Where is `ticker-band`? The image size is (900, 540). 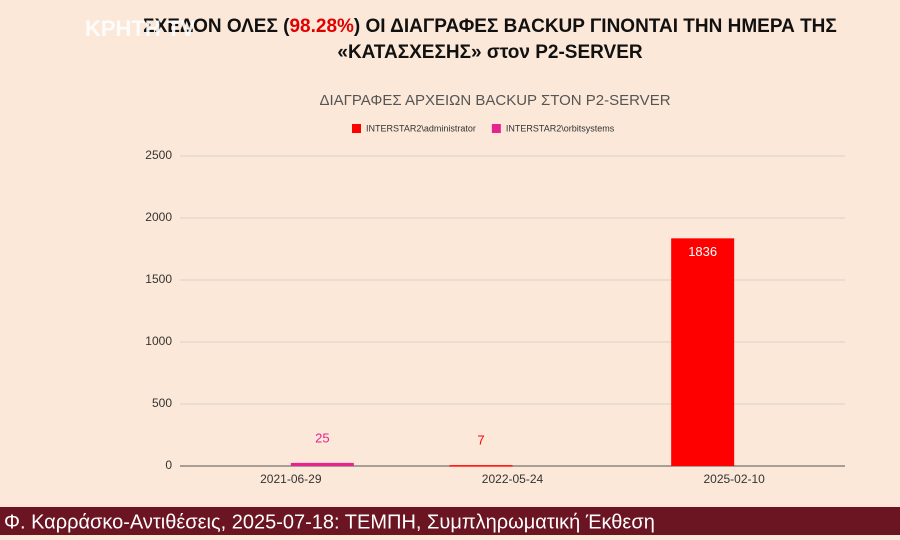 ticker-band is located at coordinates (450, 521).